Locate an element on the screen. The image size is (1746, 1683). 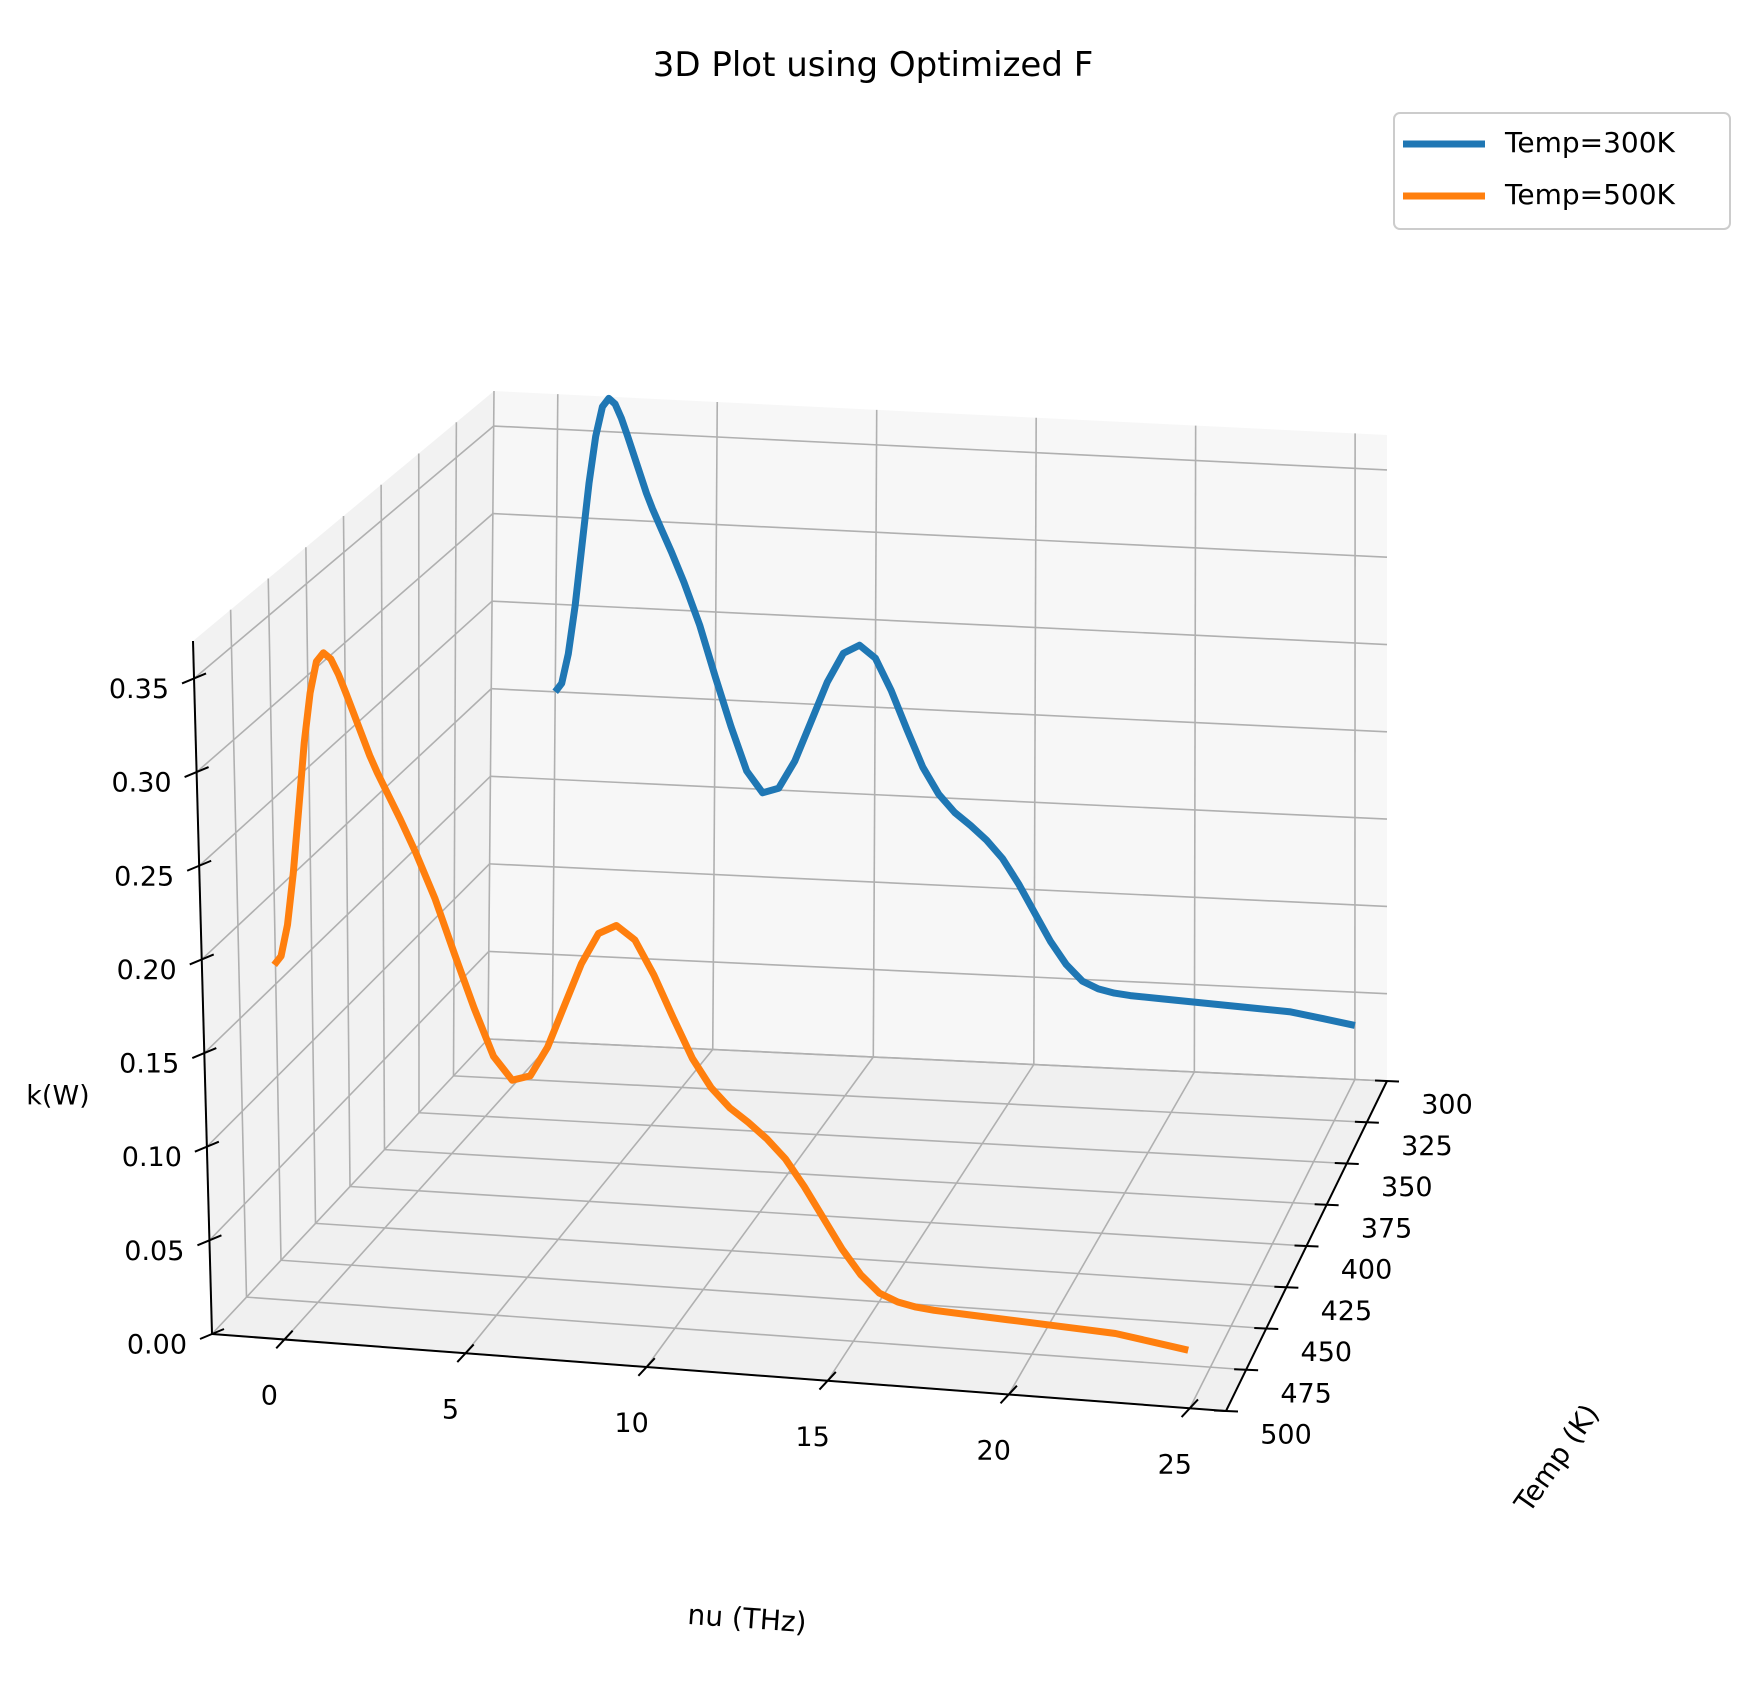
x-tick-label-4: 20 is located at coordinates (994, 1451).